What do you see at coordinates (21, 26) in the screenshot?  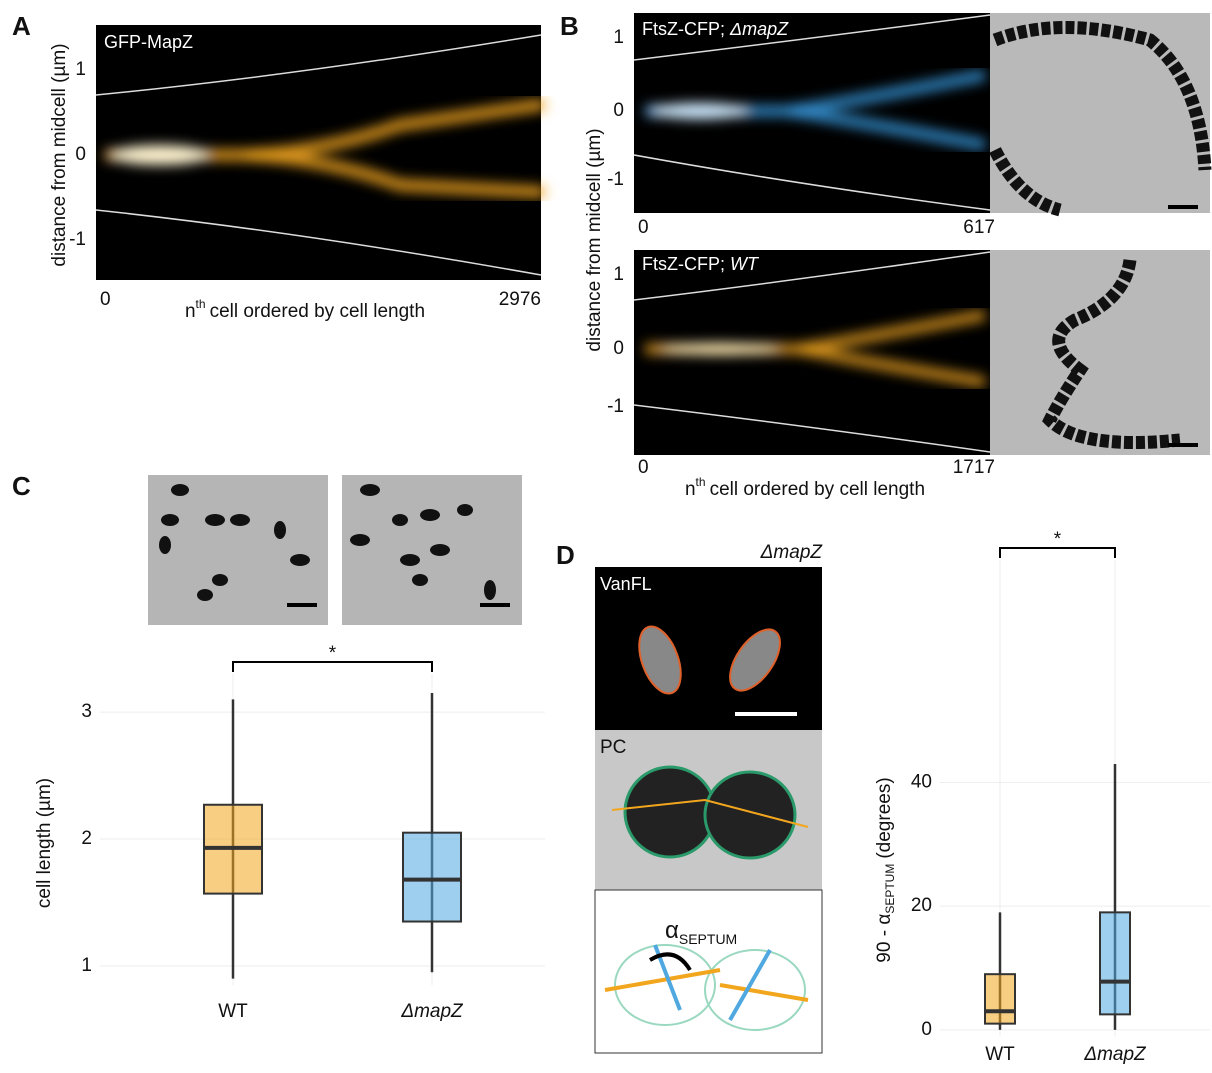 I see `panel-label: A` at bounding box center [21, 26].